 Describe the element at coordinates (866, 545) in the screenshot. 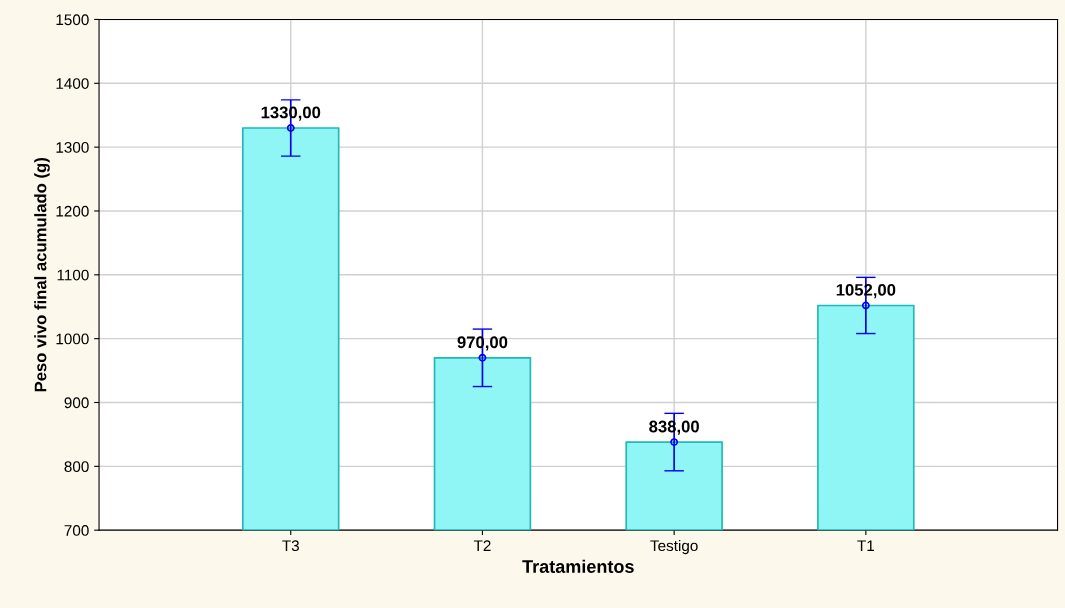

I see `x-tick-label: T1` at that location.